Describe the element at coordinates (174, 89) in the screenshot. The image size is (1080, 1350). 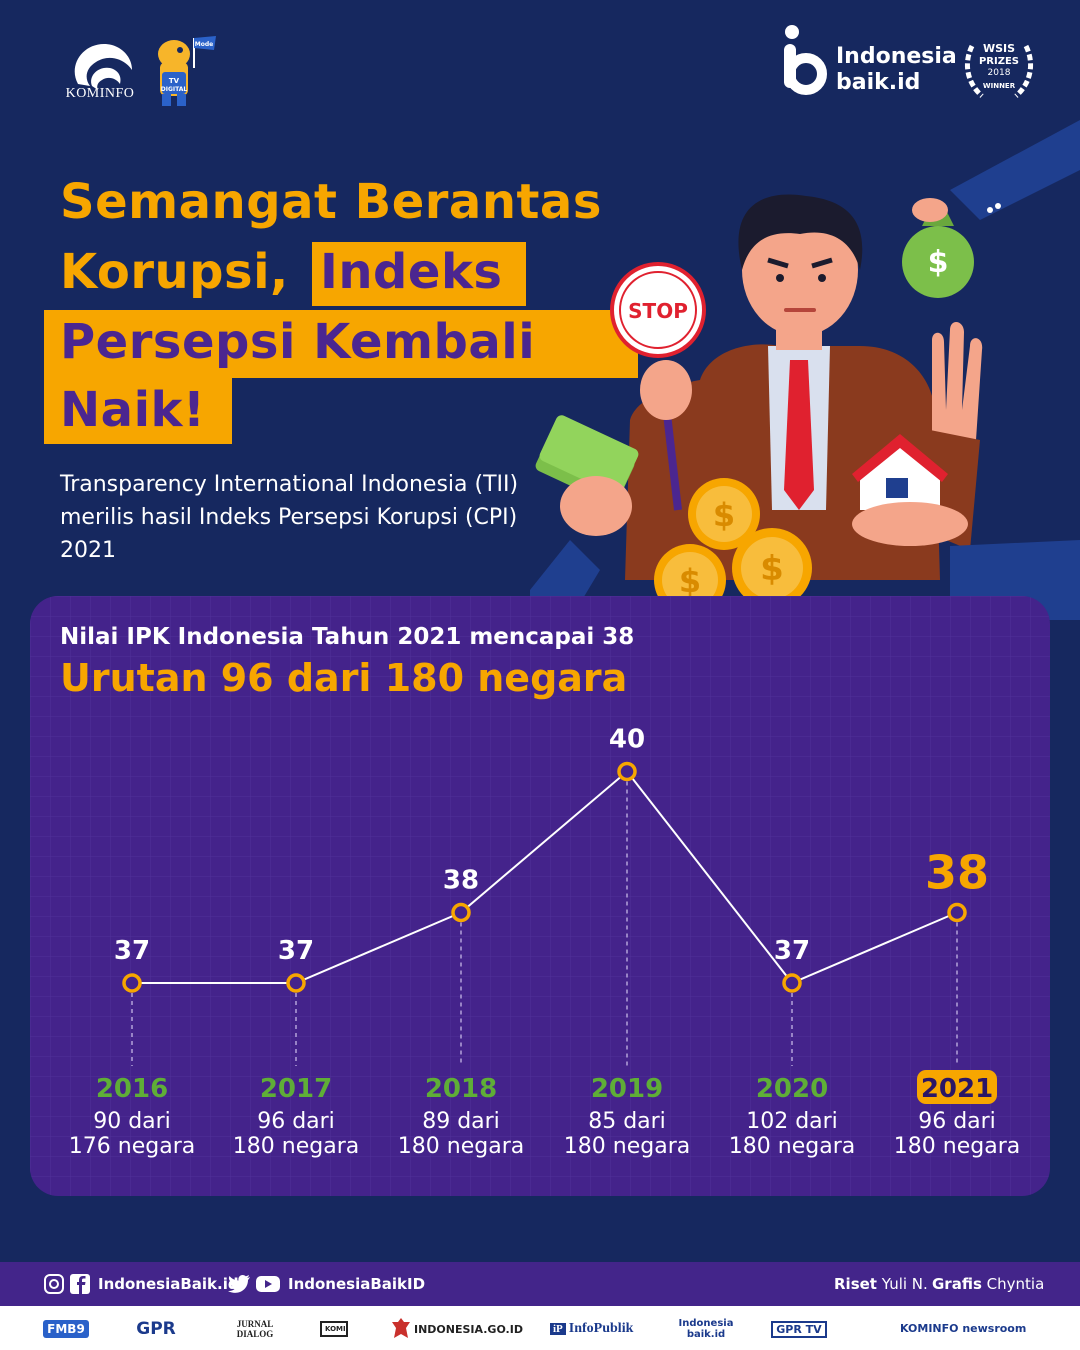
I see `svg-text: DIGITAL` at that location.